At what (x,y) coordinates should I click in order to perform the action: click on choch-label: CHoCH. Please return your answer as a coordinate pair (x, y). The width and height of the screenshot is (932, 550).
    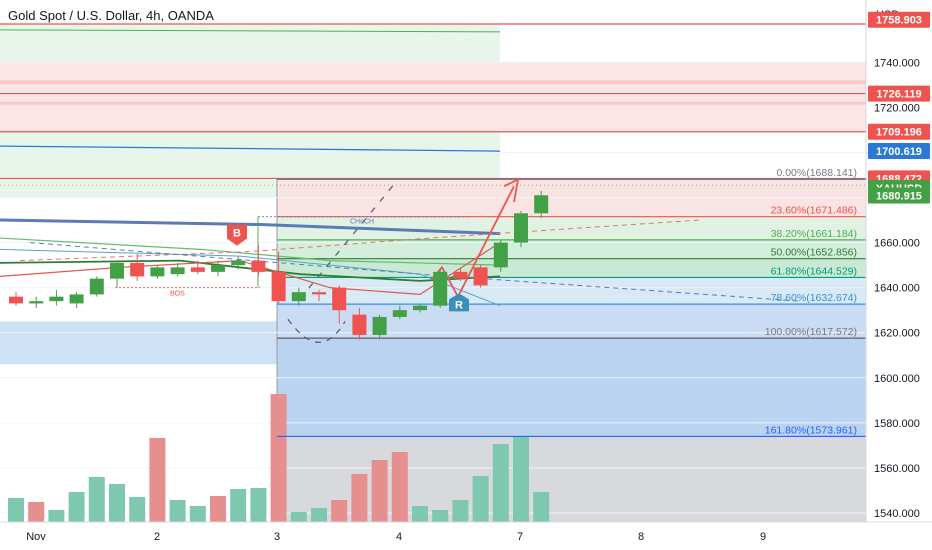
    Looking at the image, I should click on (362, 222).